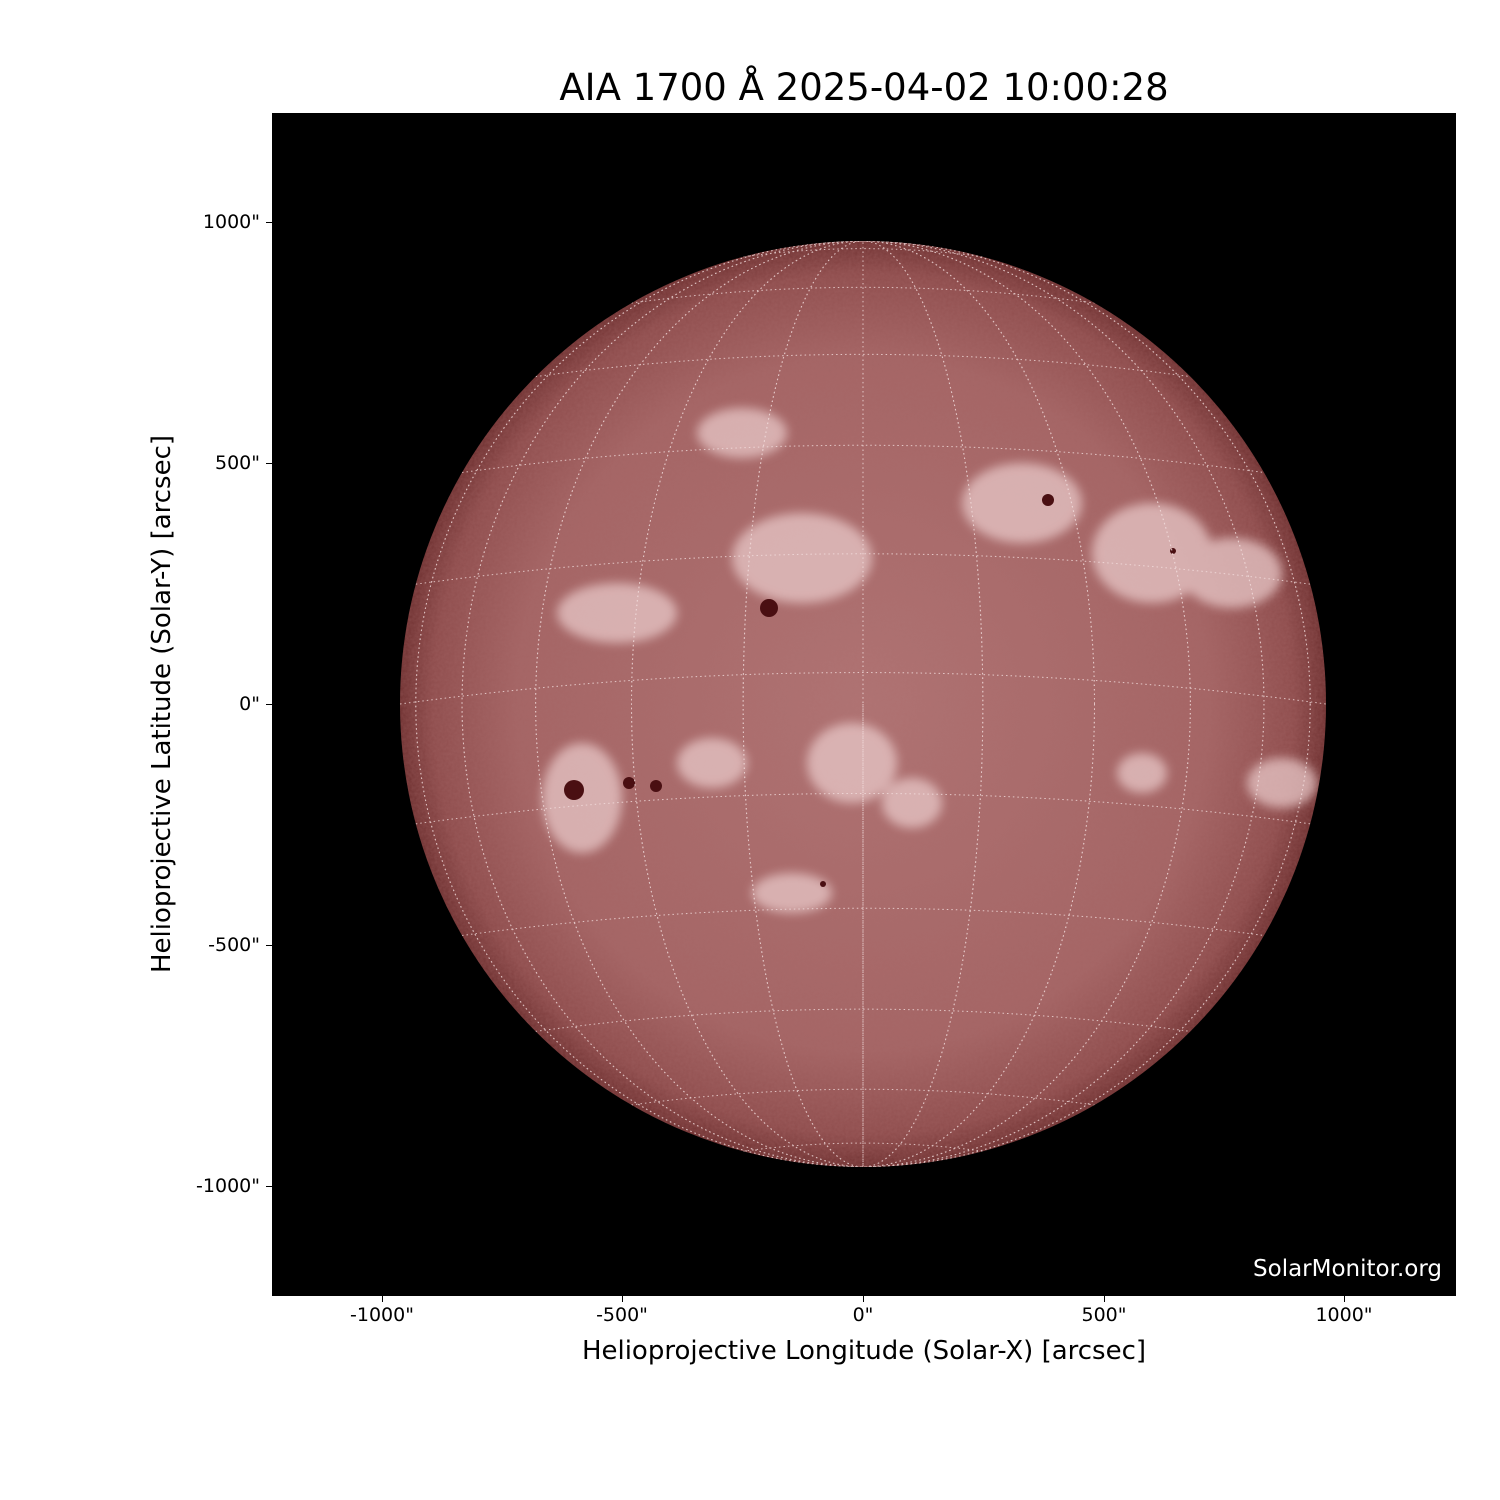 The width and height of the screenshot is (1500, 1500). Describe the element at coordinates (1104, 1315) in the screenshot. I see `x-tick-label: 500"` at that location.